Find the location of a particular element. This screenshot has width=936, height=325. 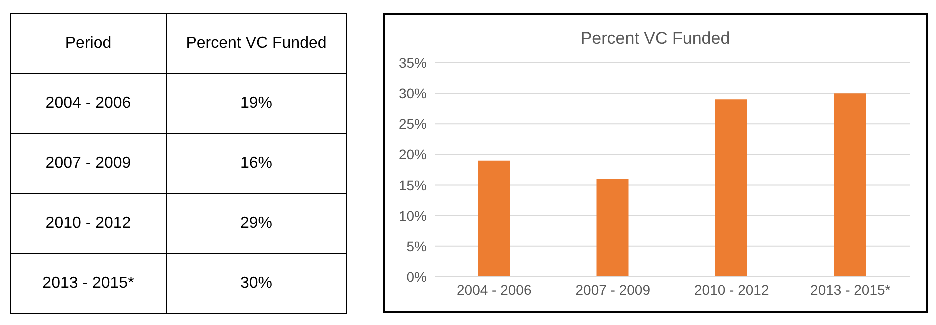

text: 2004 - 2006 is located at coordinates (88, 104).